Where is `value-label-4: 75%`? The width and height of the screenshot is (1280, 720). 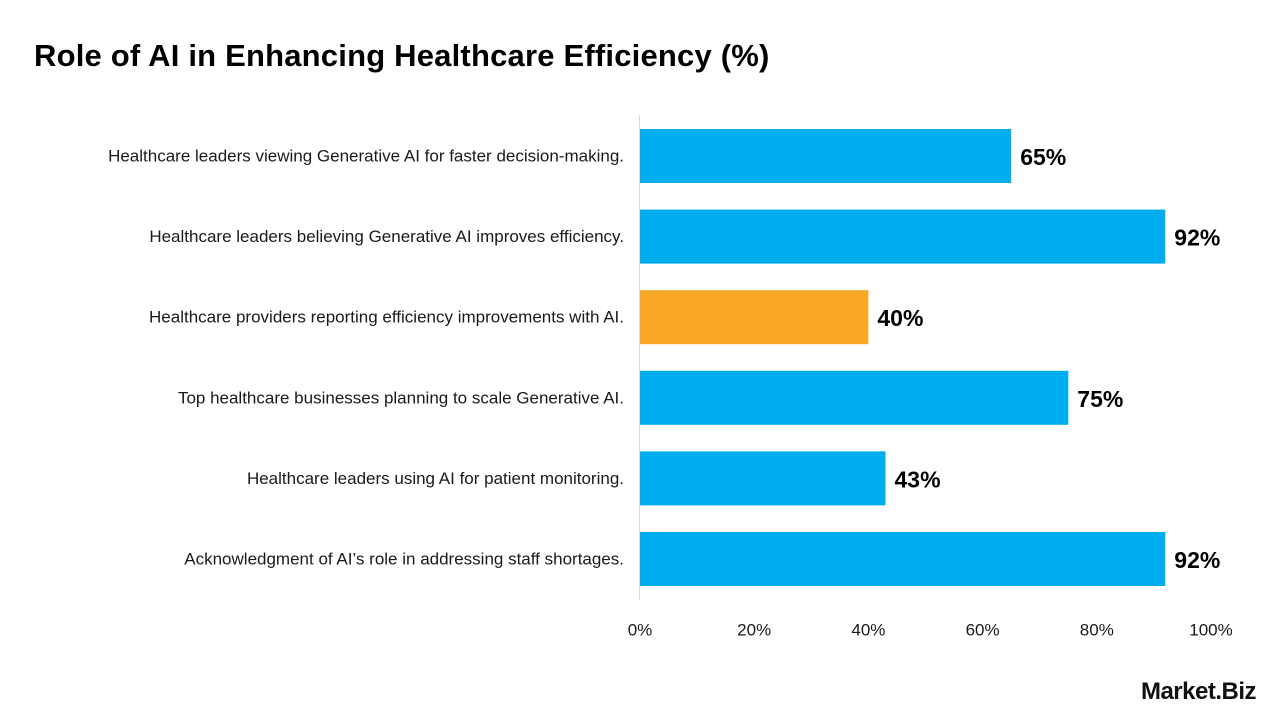 value-label-4: 75% is located at coordinates (1100, 399).